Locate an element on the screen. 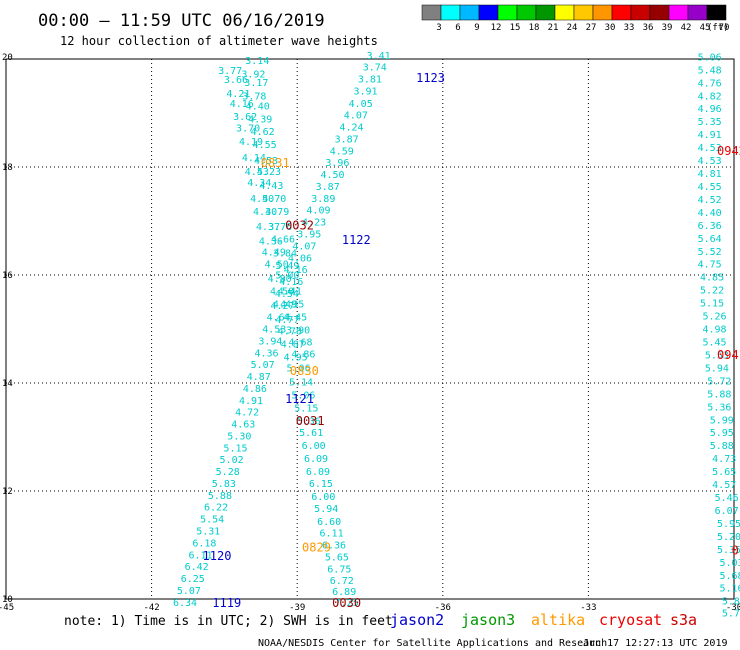  pass-time-label: 0830 is located at coordinates (304, 371).